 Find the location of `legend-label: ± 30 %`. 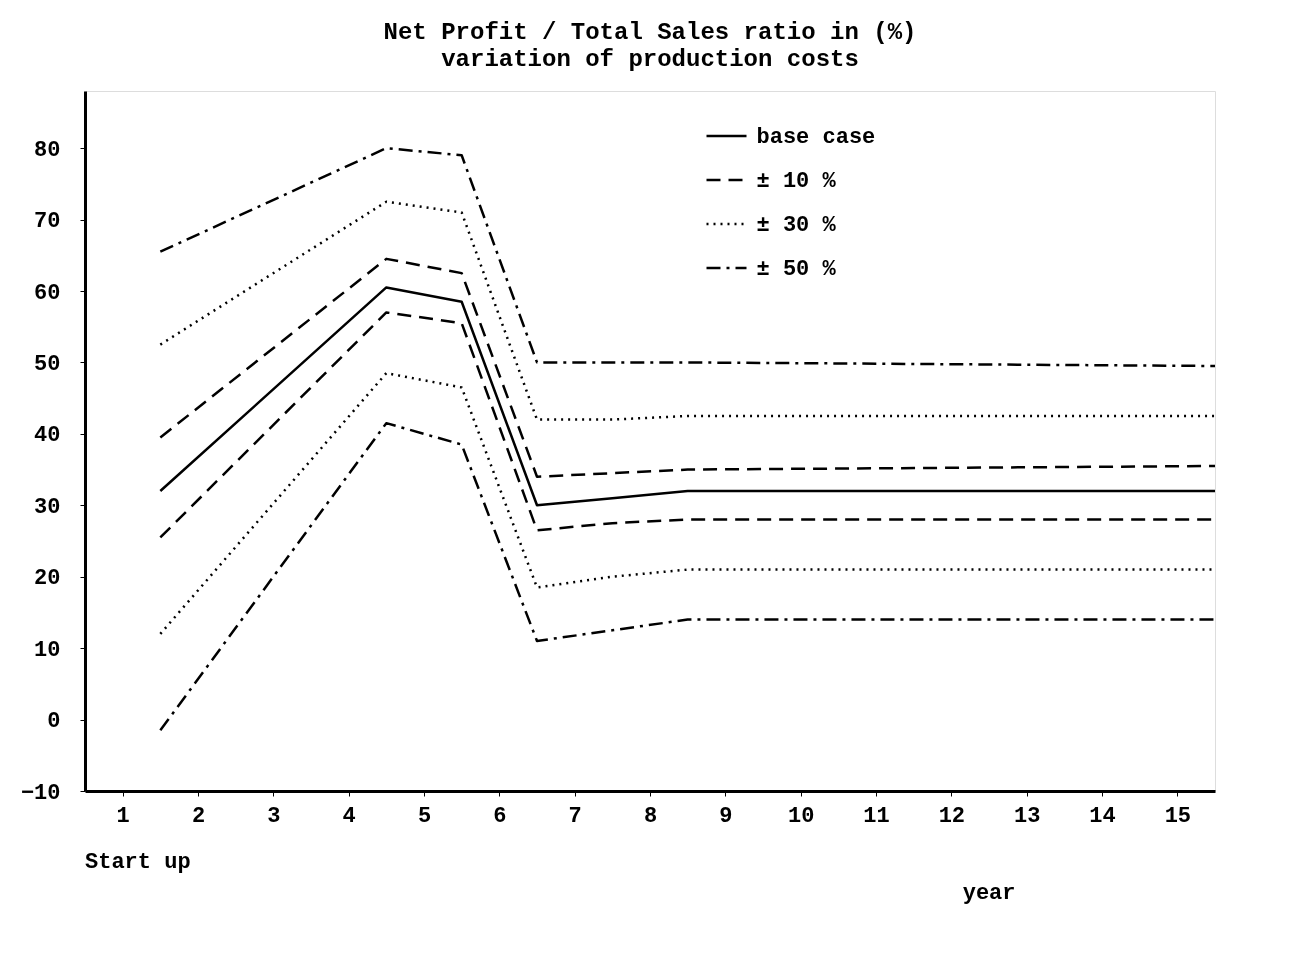

legend-label: ± 30 % is located at coordinates (796, 225).